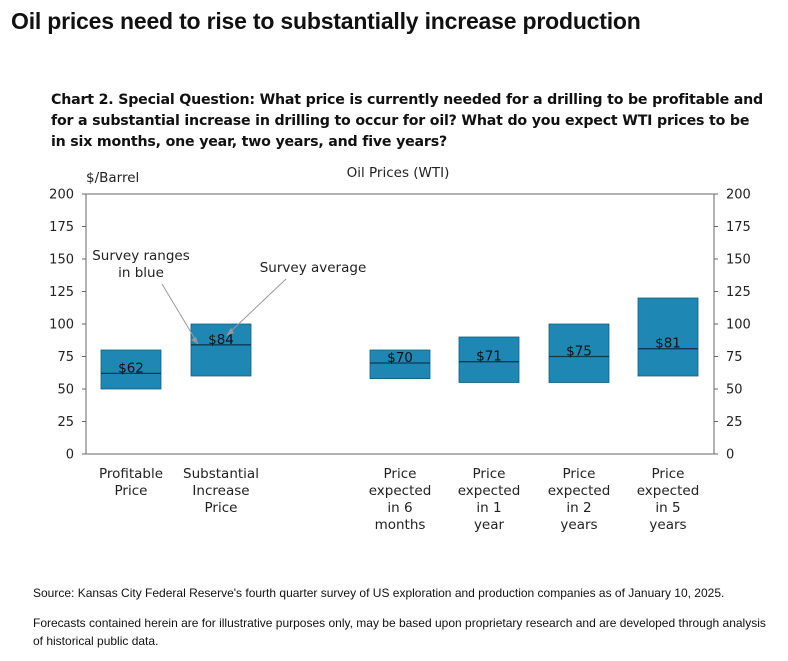 This screenshot has height=661, width=788. I want to click on average-label: $75, so click(579, 352).